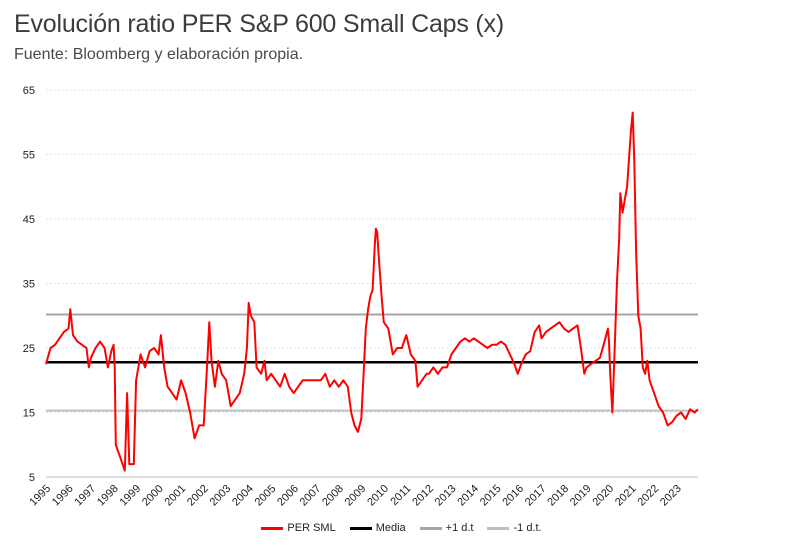  What do you see at coordinates (85, 496) in the screenshot?
I see `x-tick-label: 1997` at bounding box center [85, 496].